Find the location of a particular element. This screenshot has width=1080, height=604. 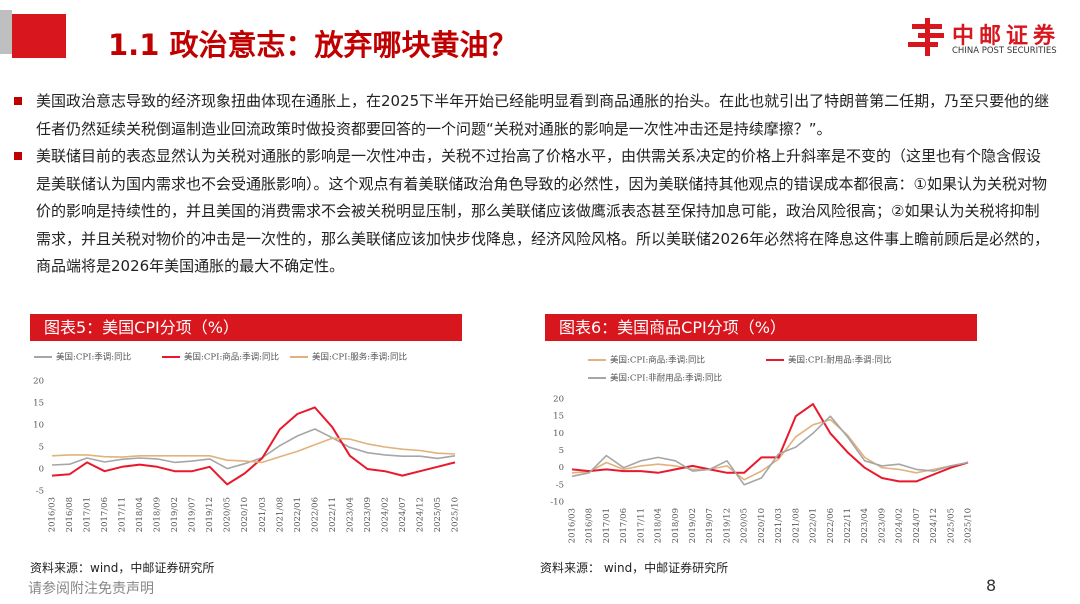

y-tick-label: -10 is located at coordinates (557, 503).